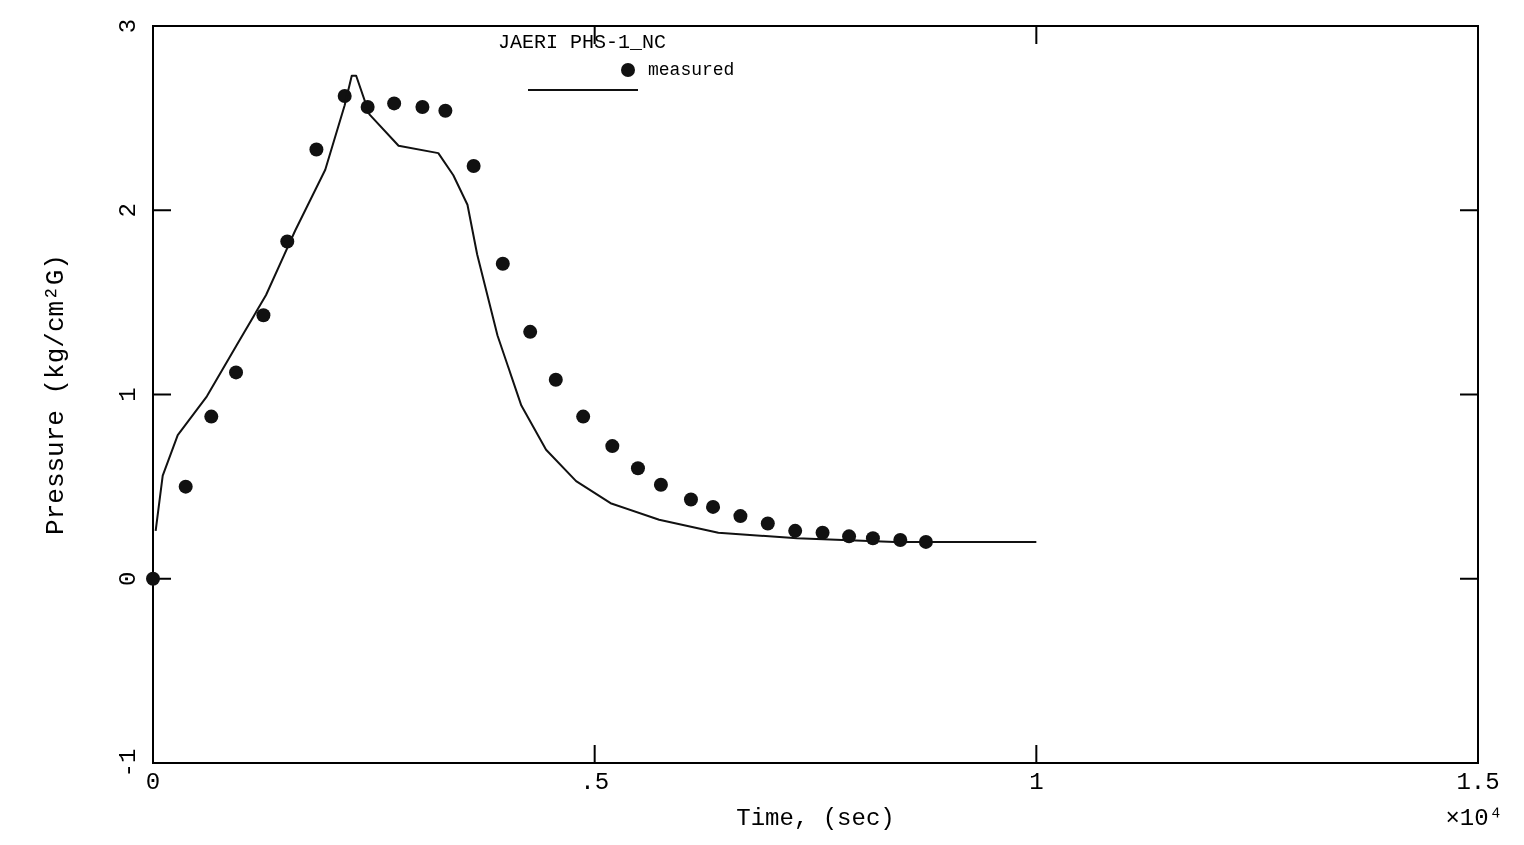  What do you see at coordinates (582, 42) in the screenshot?
I see `legend-title: JAERI PHS-1_NC` at bounding box center [582, 42].